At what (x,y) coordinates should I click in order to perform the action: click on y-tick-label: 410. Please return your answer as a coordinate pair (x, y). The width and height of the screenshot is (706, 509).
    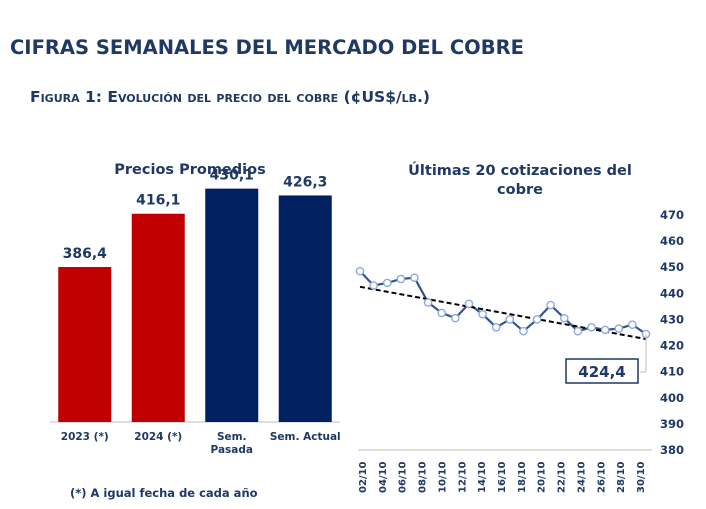
    Looking at the image, I should click on (672, 372).